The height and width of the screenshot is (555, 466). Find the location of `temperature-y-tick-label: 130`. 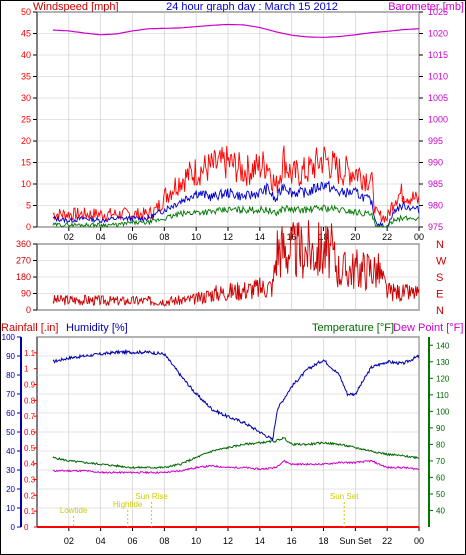

temperature-y-tick-label: 130 is located at coordinates (443, 362).